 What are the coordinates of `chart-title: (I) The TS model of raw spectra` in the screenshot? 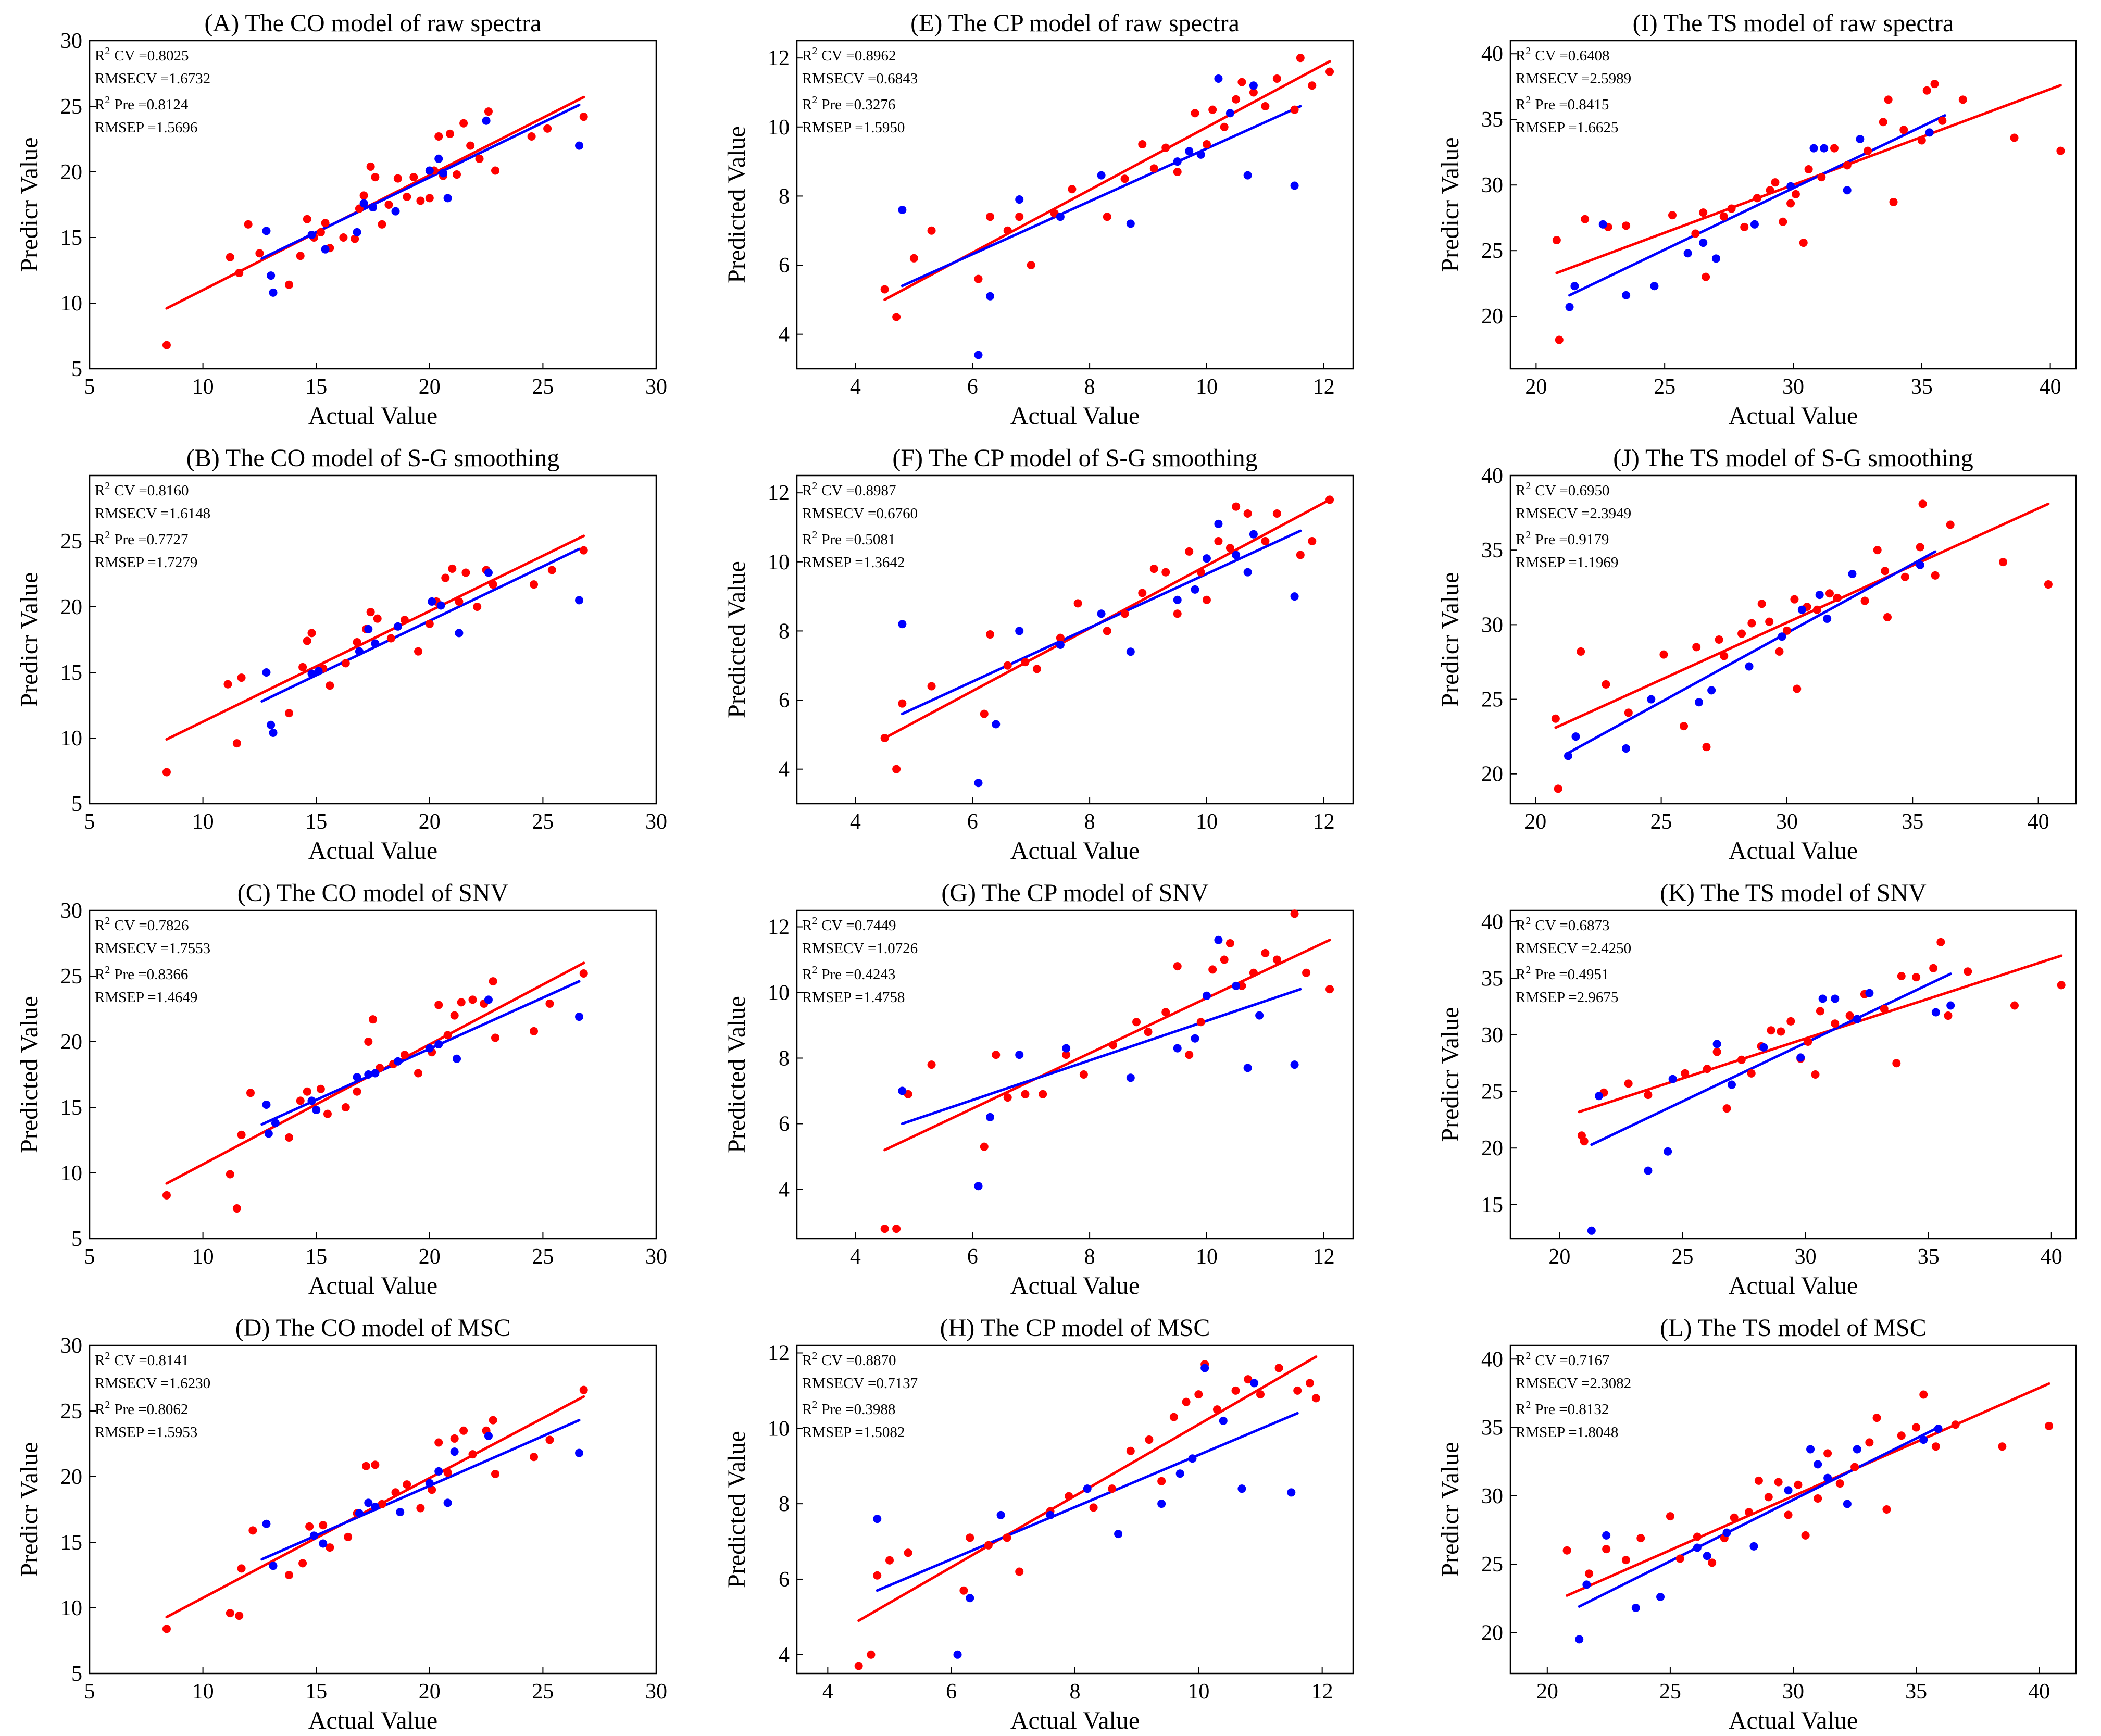 It's located at (1793, 23).